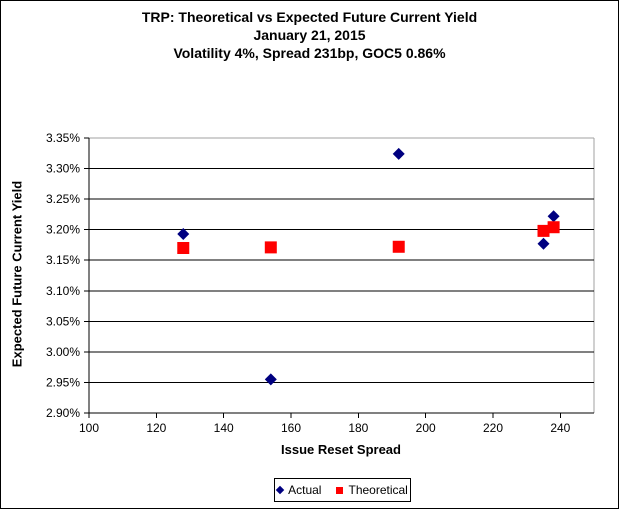  I want to click on x-tick-label: 140, so click(224, 428).